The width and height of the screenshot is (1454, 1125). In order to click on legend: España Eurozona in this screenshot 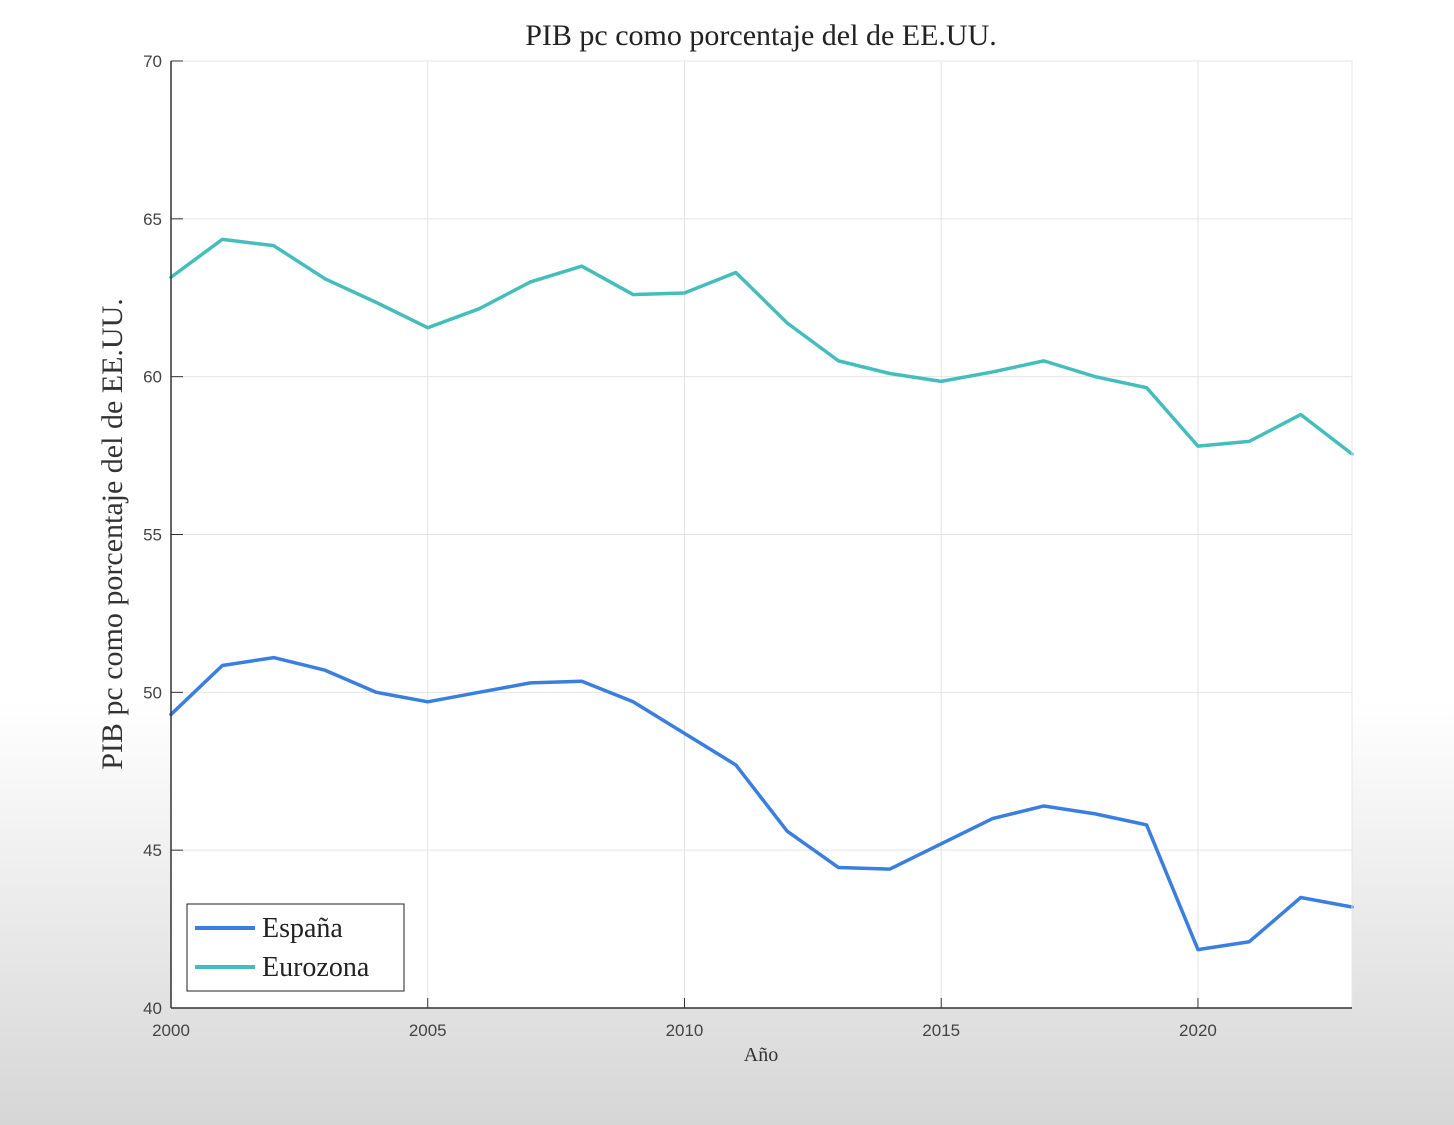, I will do `click(295, 947)`.